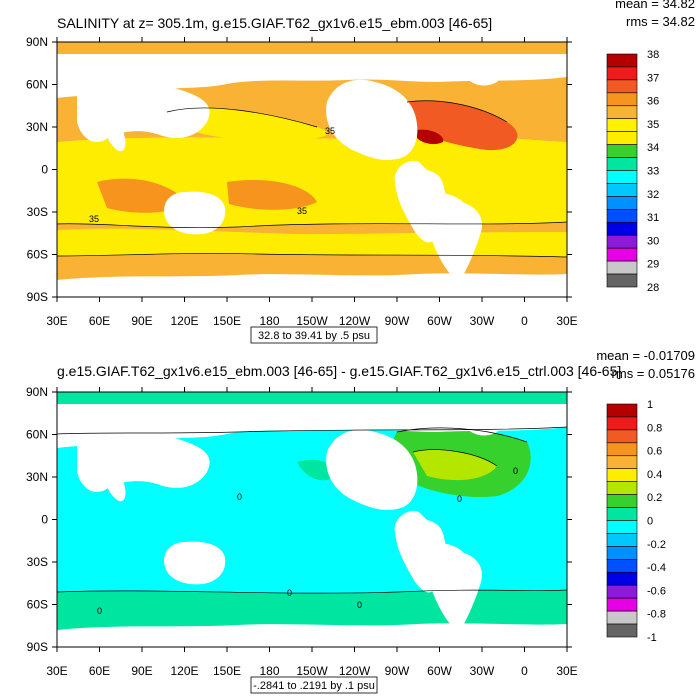 This screenshot has width=700, height=700. What do you see at coordinates (141, 321) in the screenshot?
I see `x-tick-label: 90E` at bounding box center [141, 321].